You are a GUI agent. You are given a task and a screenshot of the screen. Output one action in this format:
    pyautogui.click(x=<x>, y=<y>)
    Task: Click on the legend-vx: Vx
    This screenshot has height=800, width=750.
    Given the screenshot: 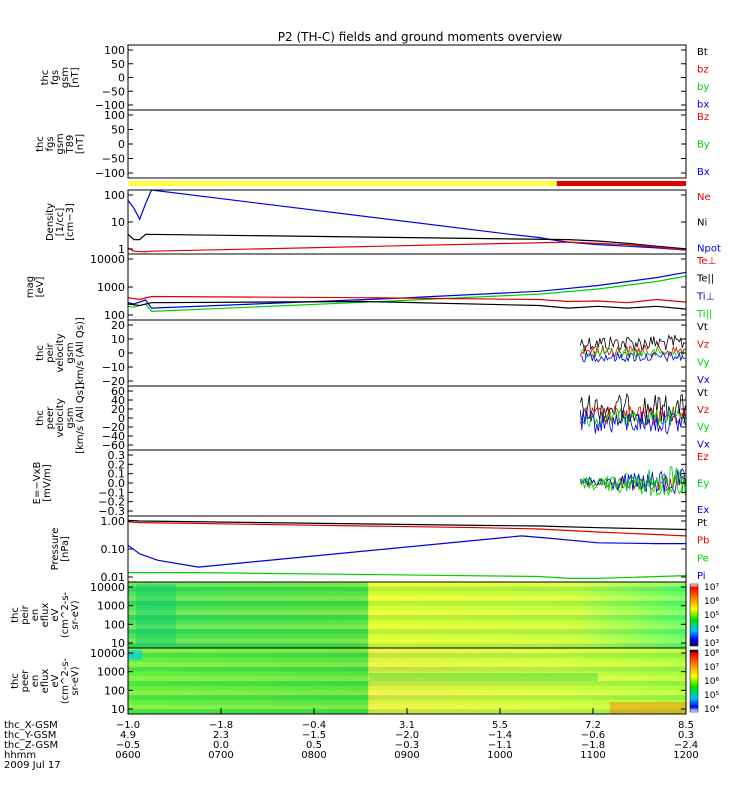 What is the action you would take?
    pyautogui.click(x=703, y=380)
    